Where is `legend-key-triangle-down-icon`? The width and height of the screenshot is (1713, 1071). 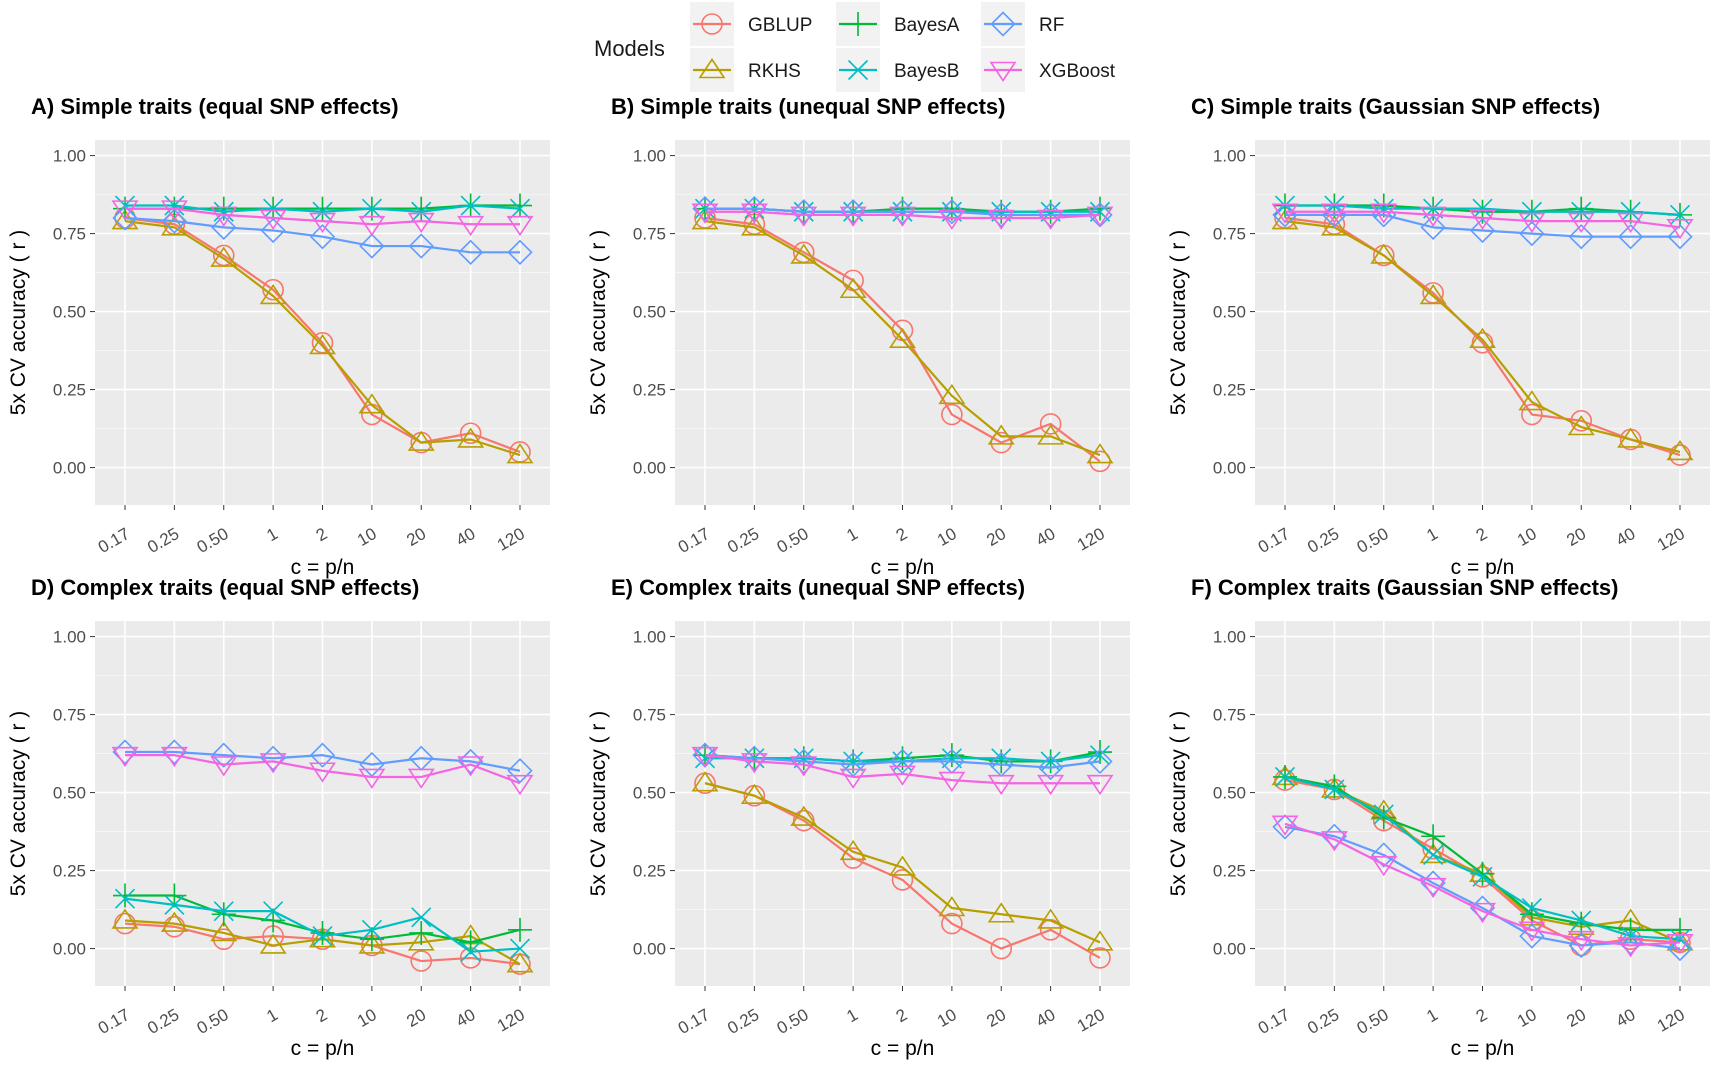
legend-key-triangle-down-icon is located at coordinates (1003, 71).